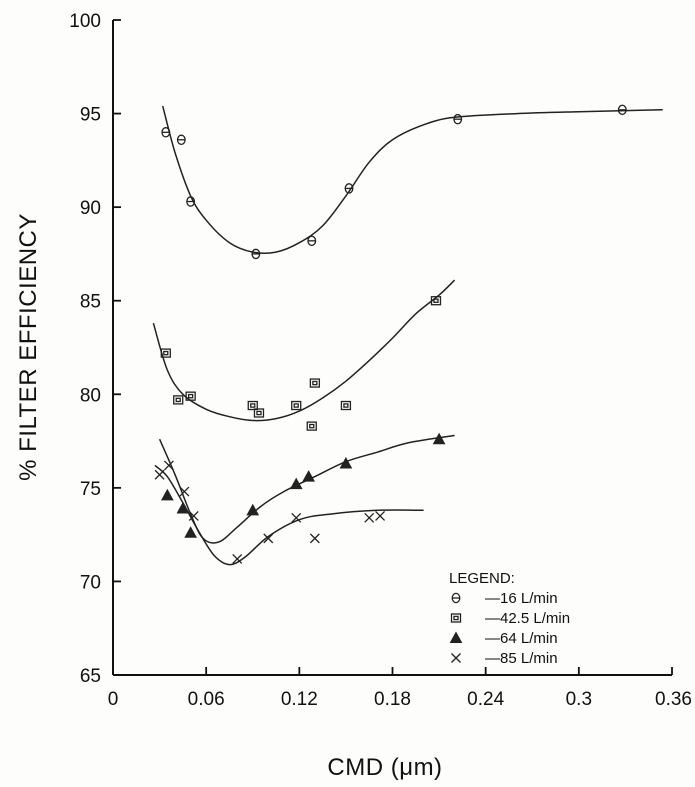  I want to click on legend-entry-label: —42.5 L/min, so click(527, 618).